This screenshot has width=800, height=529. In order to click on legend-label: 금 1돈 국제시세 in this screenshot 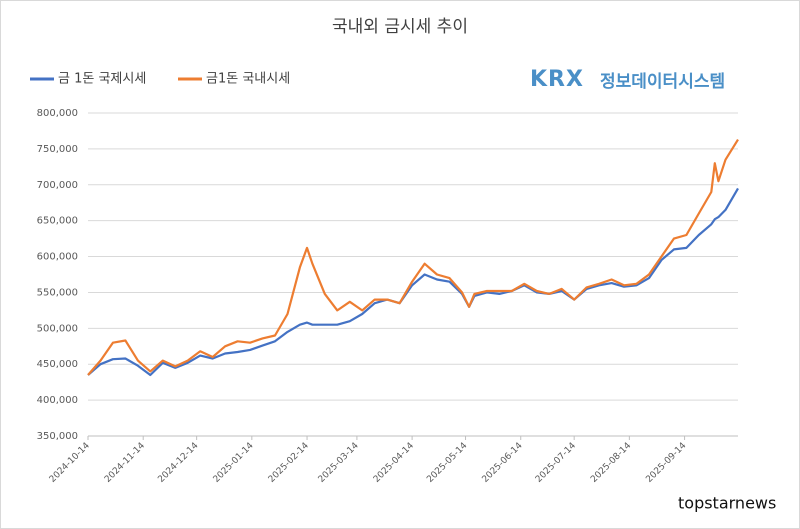, I will do `click(102, 79)`.